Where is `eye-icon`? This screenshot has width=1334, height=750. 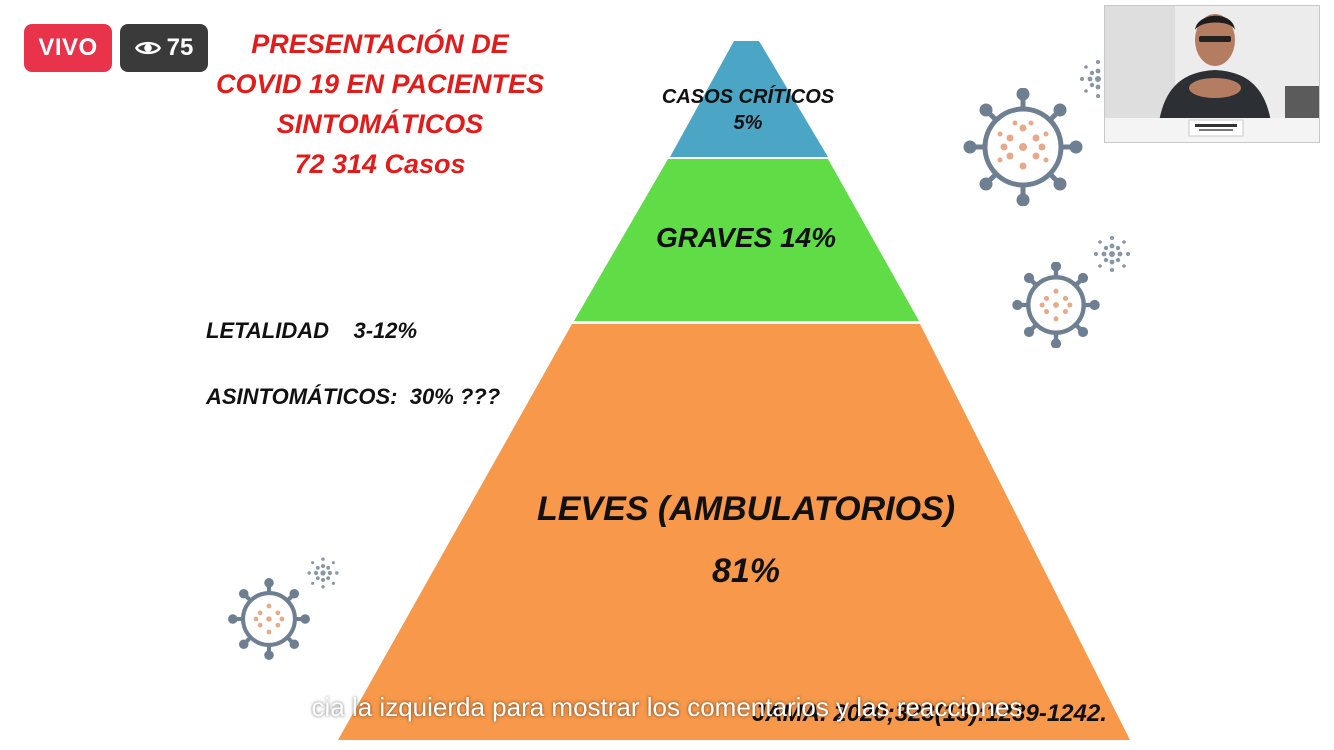 eye-icon is located at coordinates (147, 48).